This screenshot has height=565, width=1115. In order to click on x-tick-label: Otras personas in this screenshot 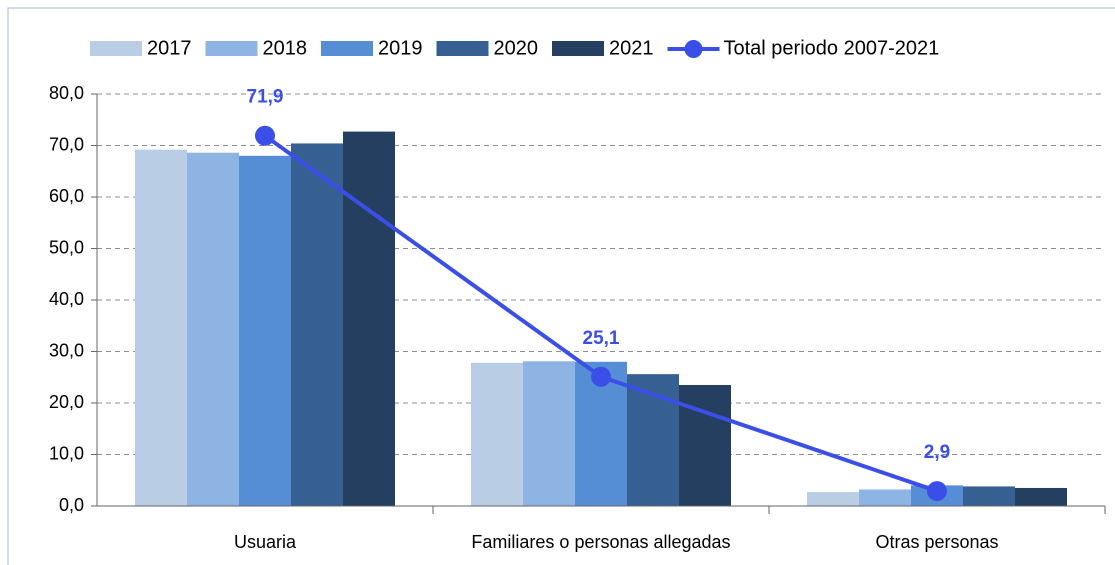, I will do `click(936, 542)`.